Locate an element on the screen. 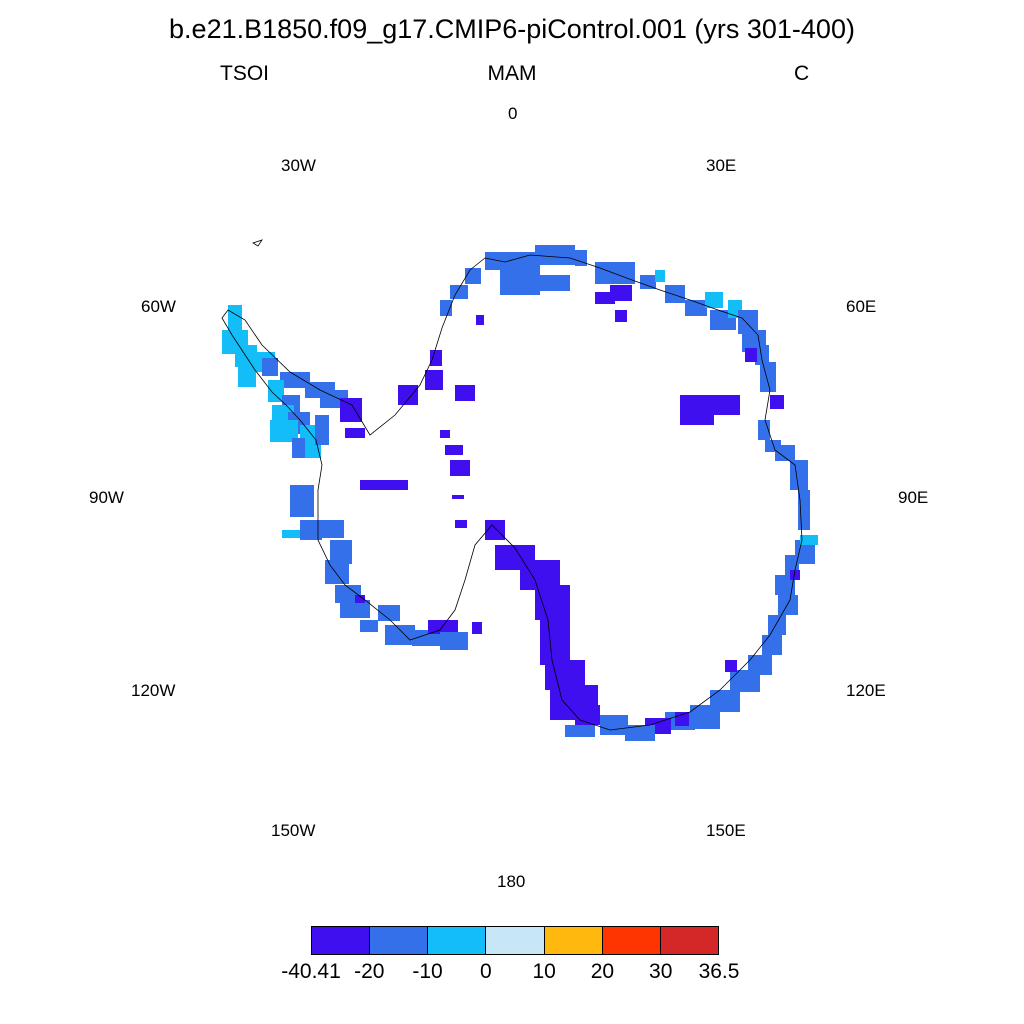  lon-label-30w: 30W is located at coordinates (298, 165).